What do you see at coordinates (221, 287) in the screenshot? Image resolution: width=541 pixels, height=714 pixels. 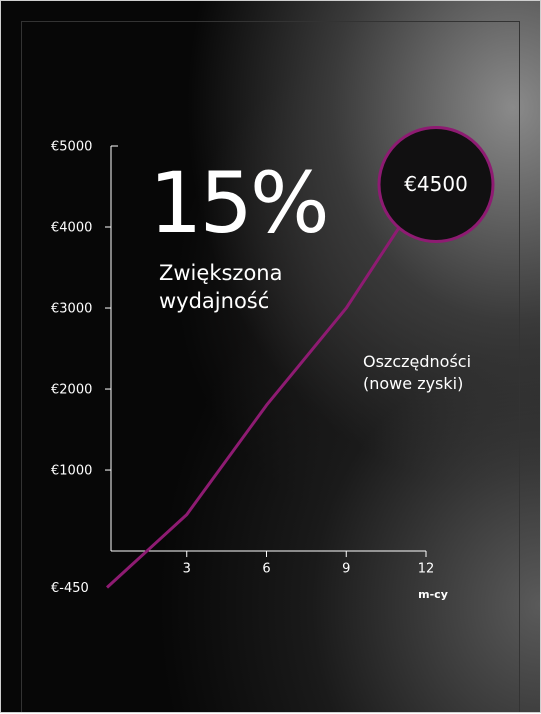 I see `headline-caption: Zwiększona wydajność` at bounding box center [221, 287].